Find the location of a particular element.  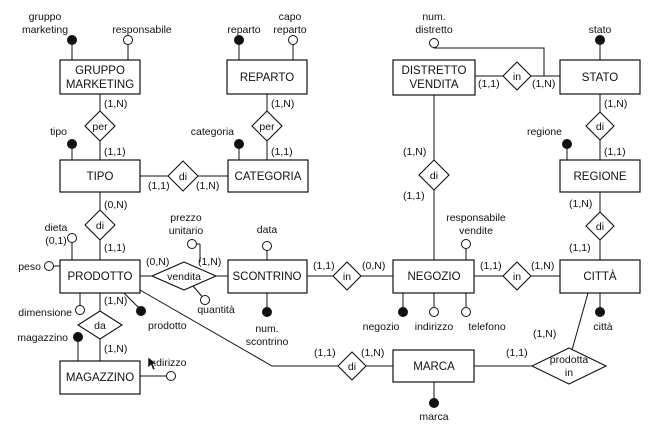

relationship-label: per is located at coordinates (100, 127).